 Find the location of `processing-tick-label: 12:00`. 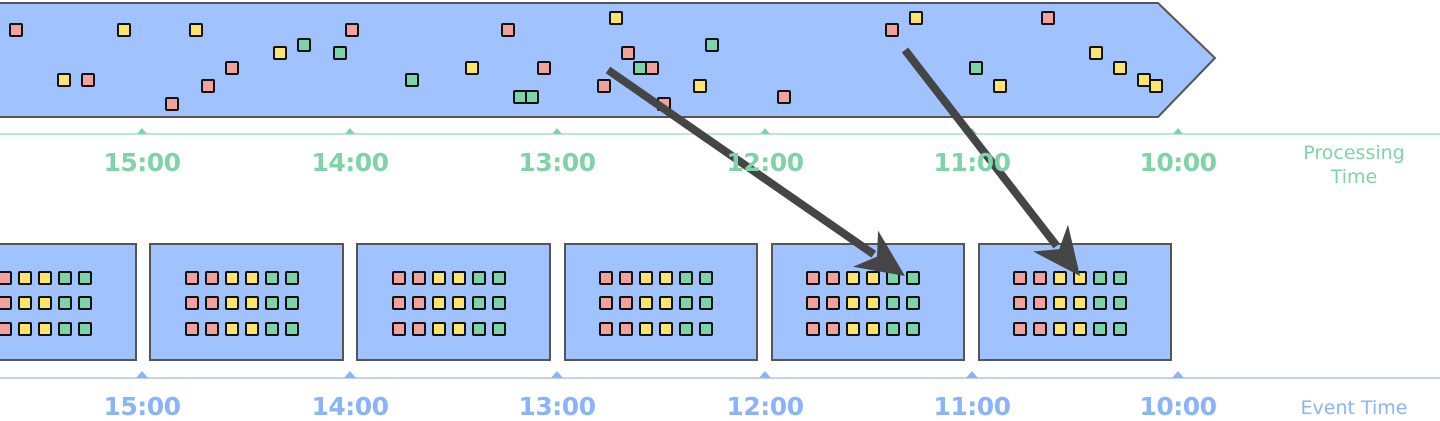

processing-tick-label: 12:00 is located at coordinates (765, 162).